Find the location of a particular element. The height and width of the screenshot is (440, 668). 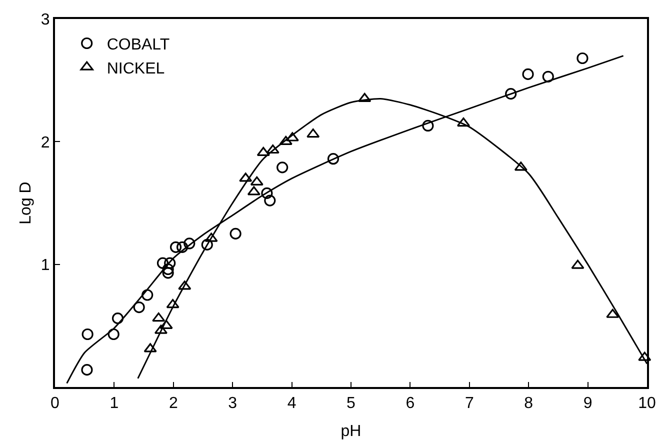

x-tick-label: 10 is located at coordinates (647, 403).